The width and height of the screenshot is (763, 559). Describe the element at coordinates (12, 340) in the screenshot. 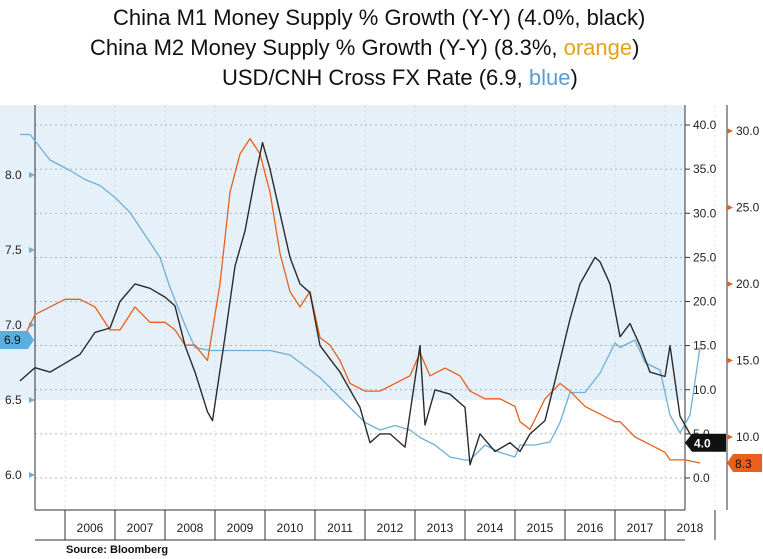

I see `fx-last-label: 6.9` at that location.